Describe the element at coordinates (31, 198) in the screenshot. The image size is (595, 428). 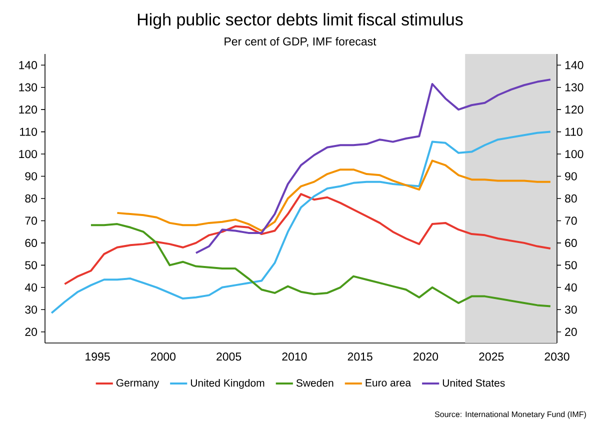
I see `y2-tick-label: 80` at that location.